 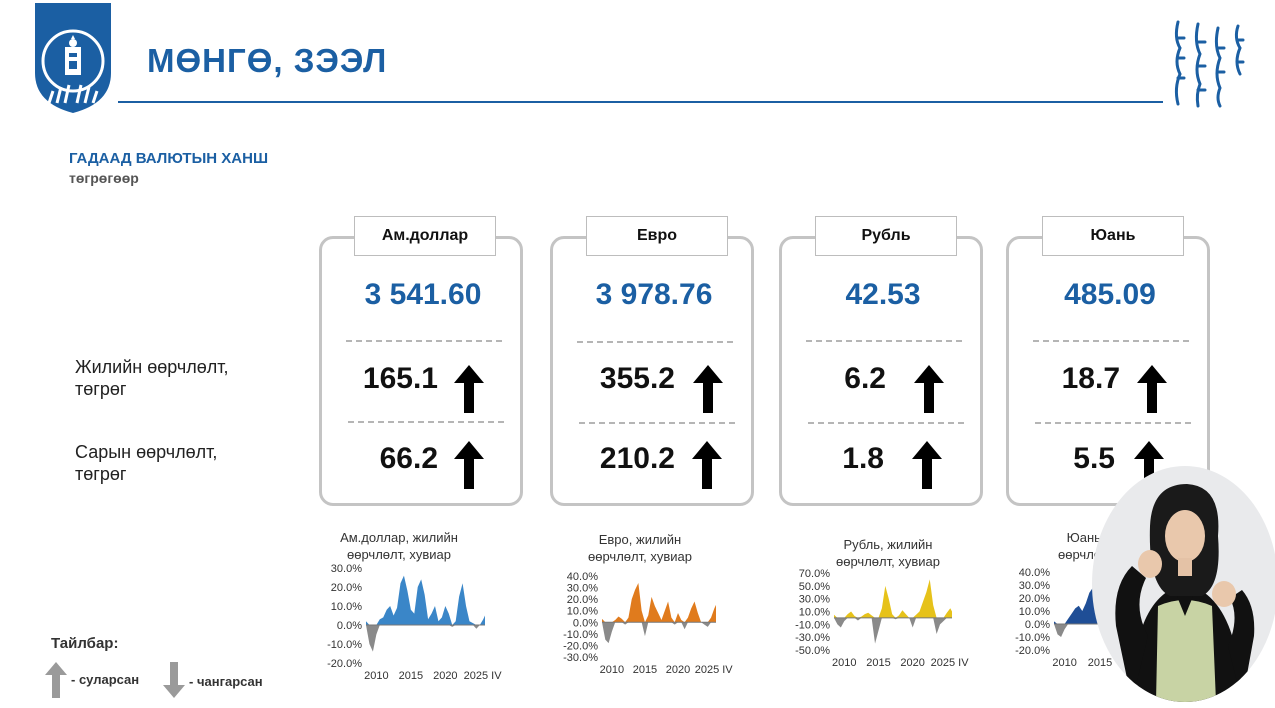 What do you see at coordinates (637, 458) in the screenshot?
I see `monthly-change-eur: 210.2` at bounding box center [637, 458].